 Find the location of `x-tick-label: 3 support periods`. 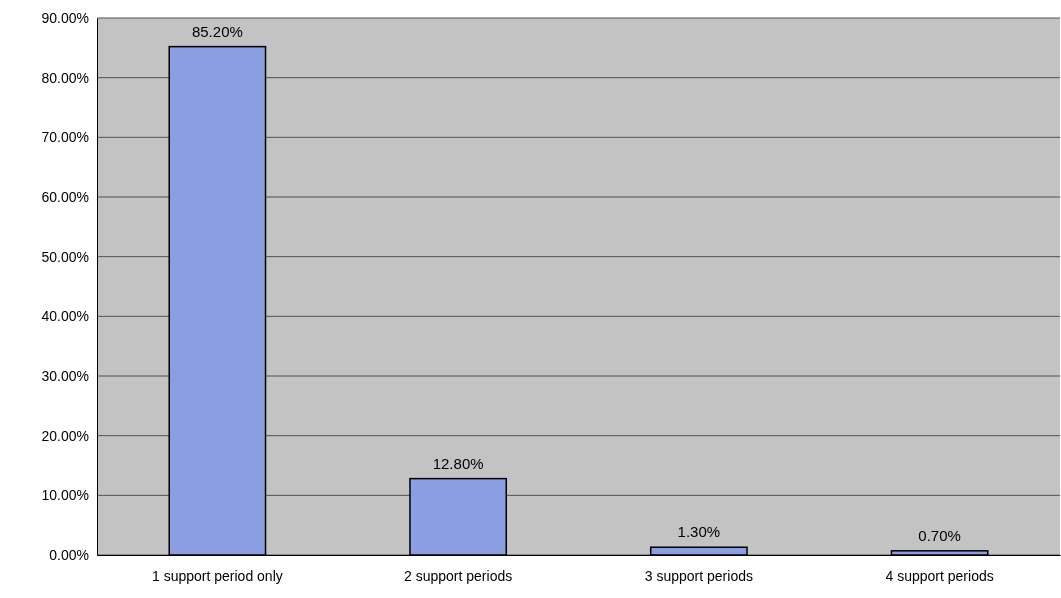

x-tick-label: 3 support periods is located at coordinates (698, 575).